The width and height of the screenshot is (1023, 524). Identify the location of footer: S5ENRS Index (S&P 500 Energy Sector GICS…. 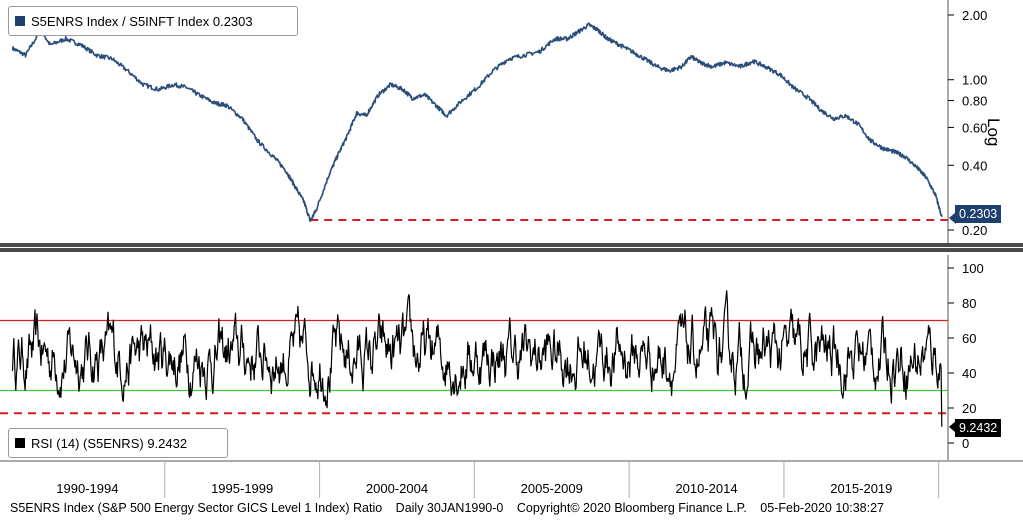
(511, 508).